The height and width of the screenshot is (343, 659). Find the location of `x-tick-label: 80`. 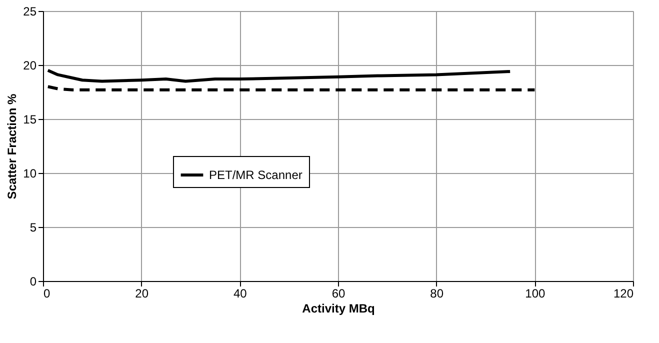

x-tick-label: 80 is located at coordinates (437, 293).